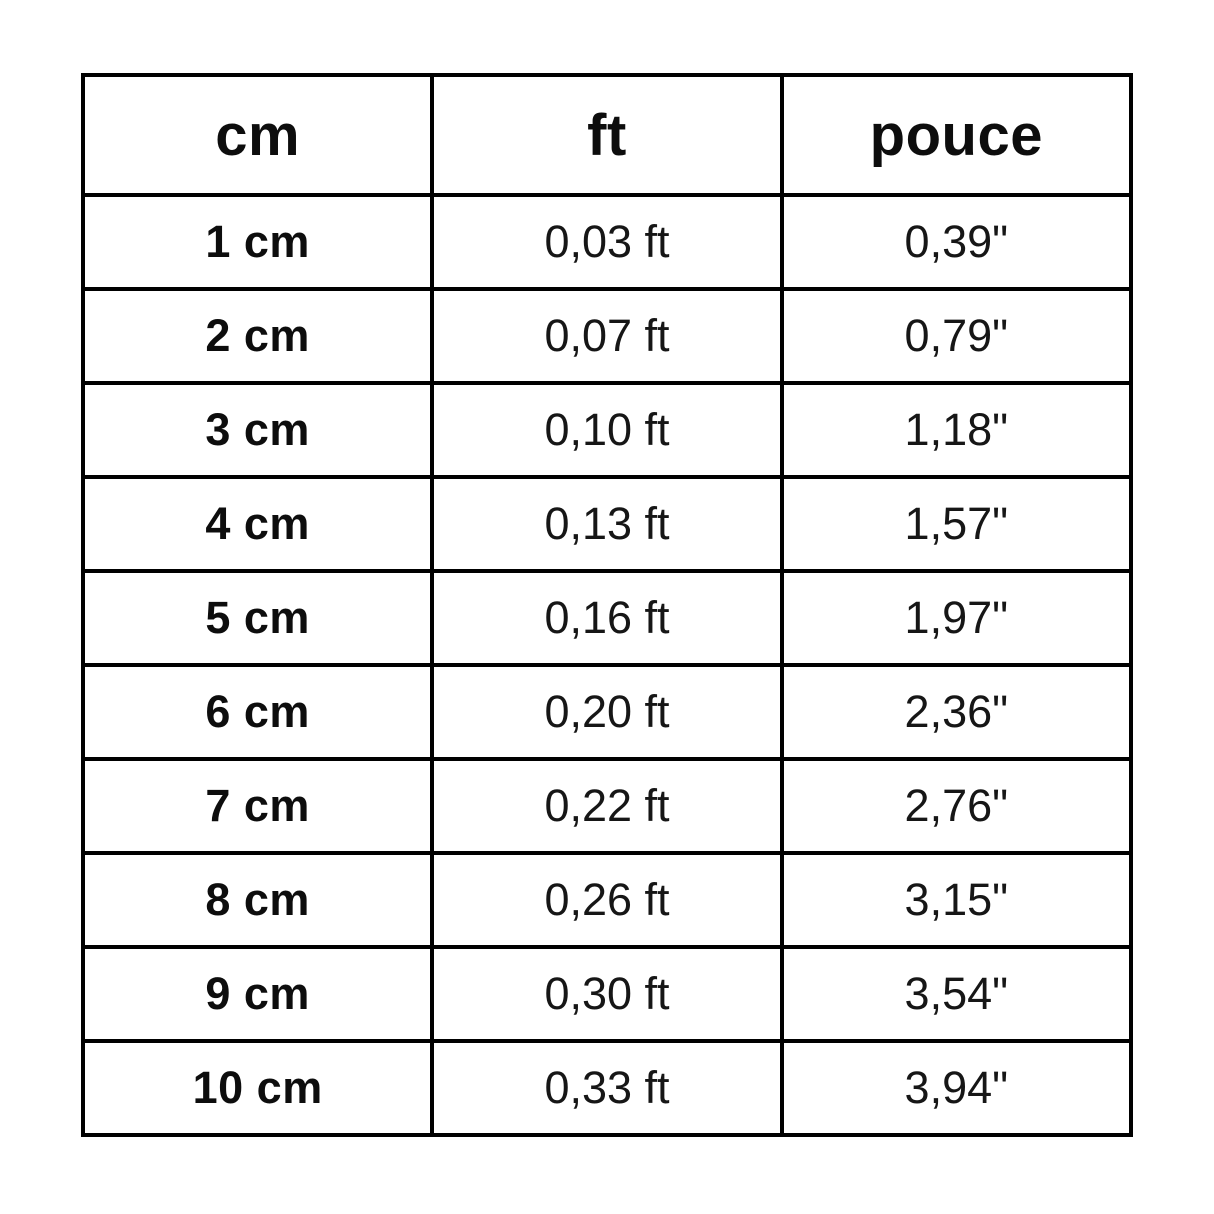 This screenshot has width=1214, height=1214. What do you see at coordinates (956, 994) in the screenshot?
I see `cell-pouce: 3,54"` at bounding box center [956, 994].